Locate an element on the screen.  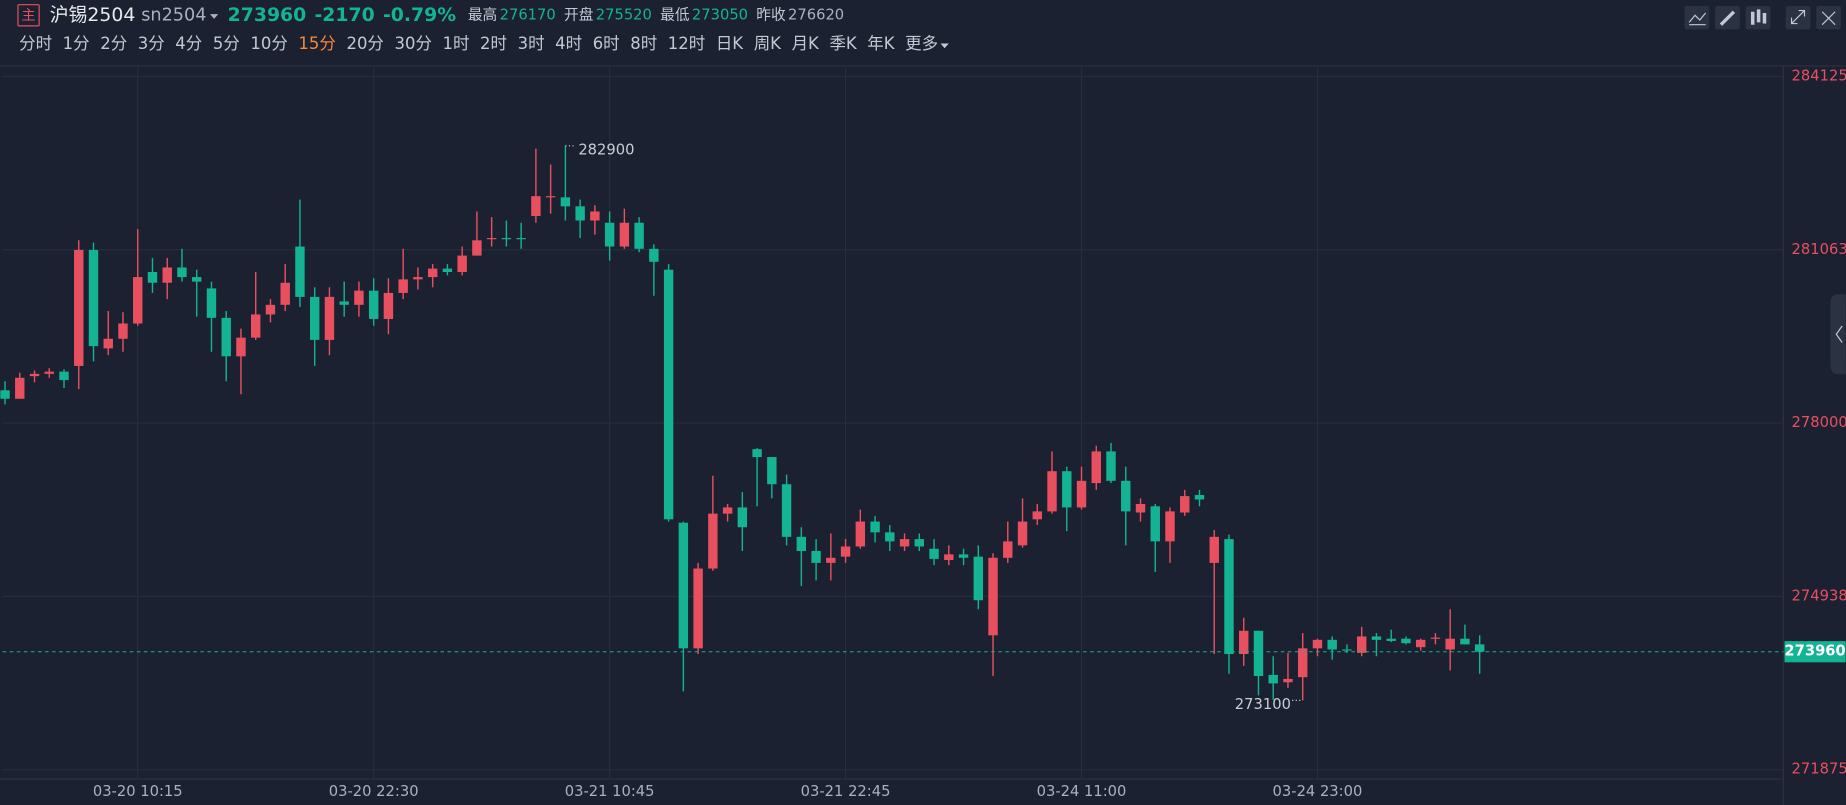
quote-change-pct: -0.79% is located at coordinates (419, 15).